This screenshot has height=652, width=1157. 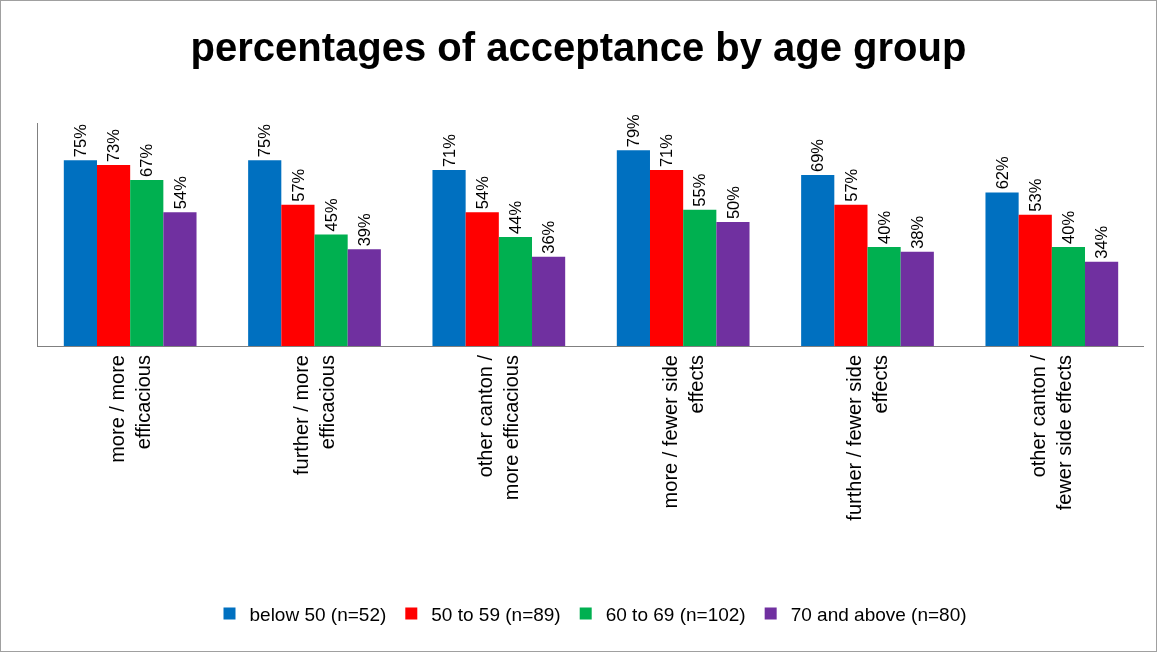 What do you see at coordinates (682, 432) in the screenshot?
I see `x-tick-label: more / fewer side effects` at bounding box center [682, 432].